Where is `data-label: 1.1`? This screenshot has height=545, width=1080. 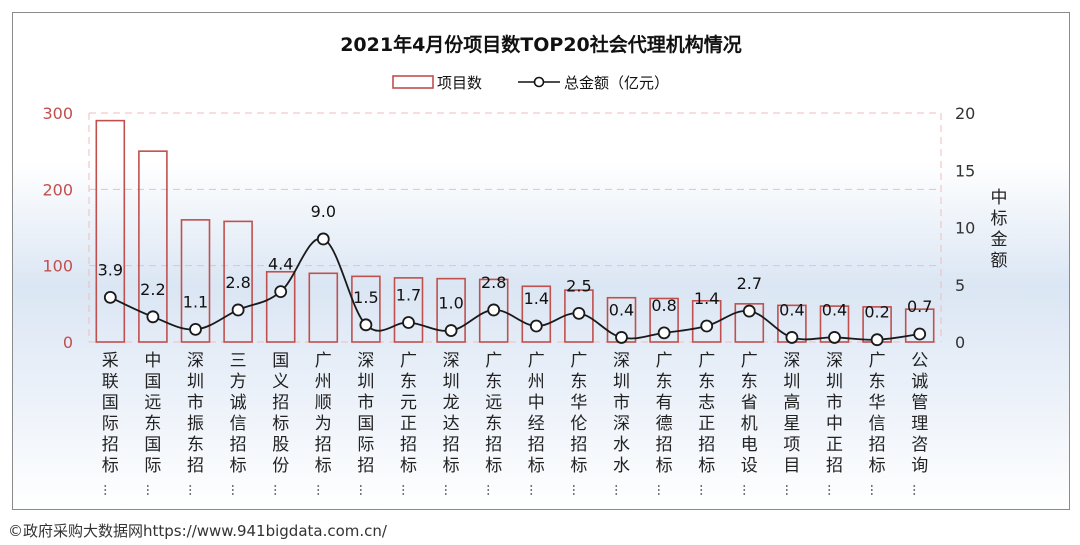 data-label: 1.1 is located at coordinates (195, 301).